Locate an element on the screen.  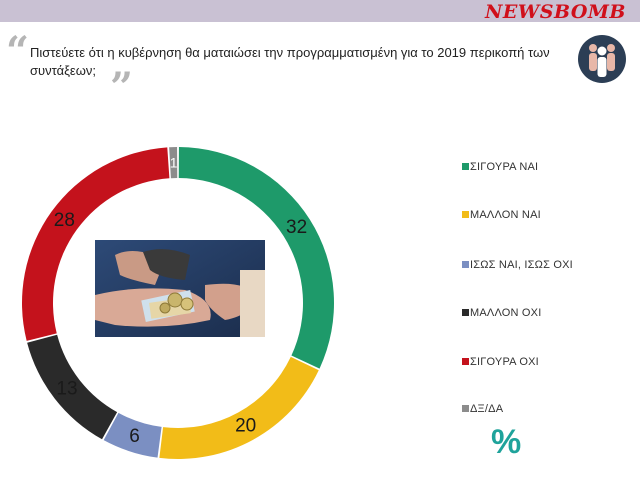
donut-value-label: 1 is located at coordinates (174, 163).